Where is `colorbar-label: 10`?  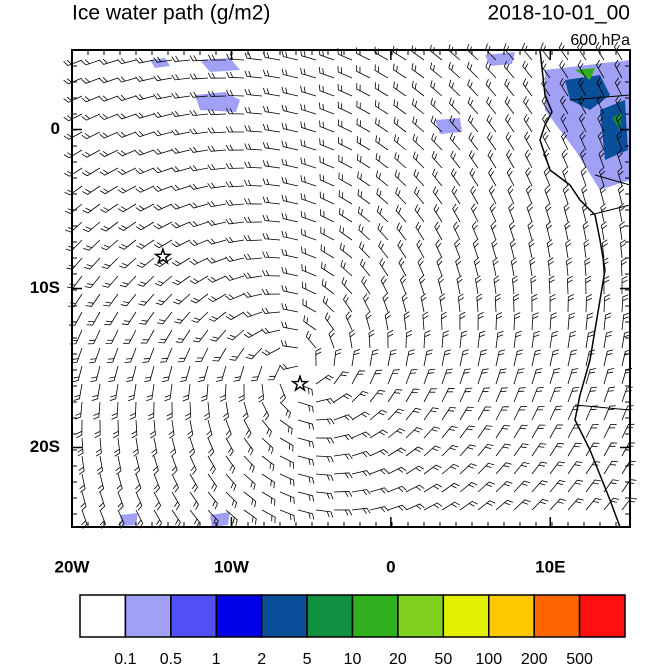
colorbar-label: 10 is located at coordinates (353, 659).